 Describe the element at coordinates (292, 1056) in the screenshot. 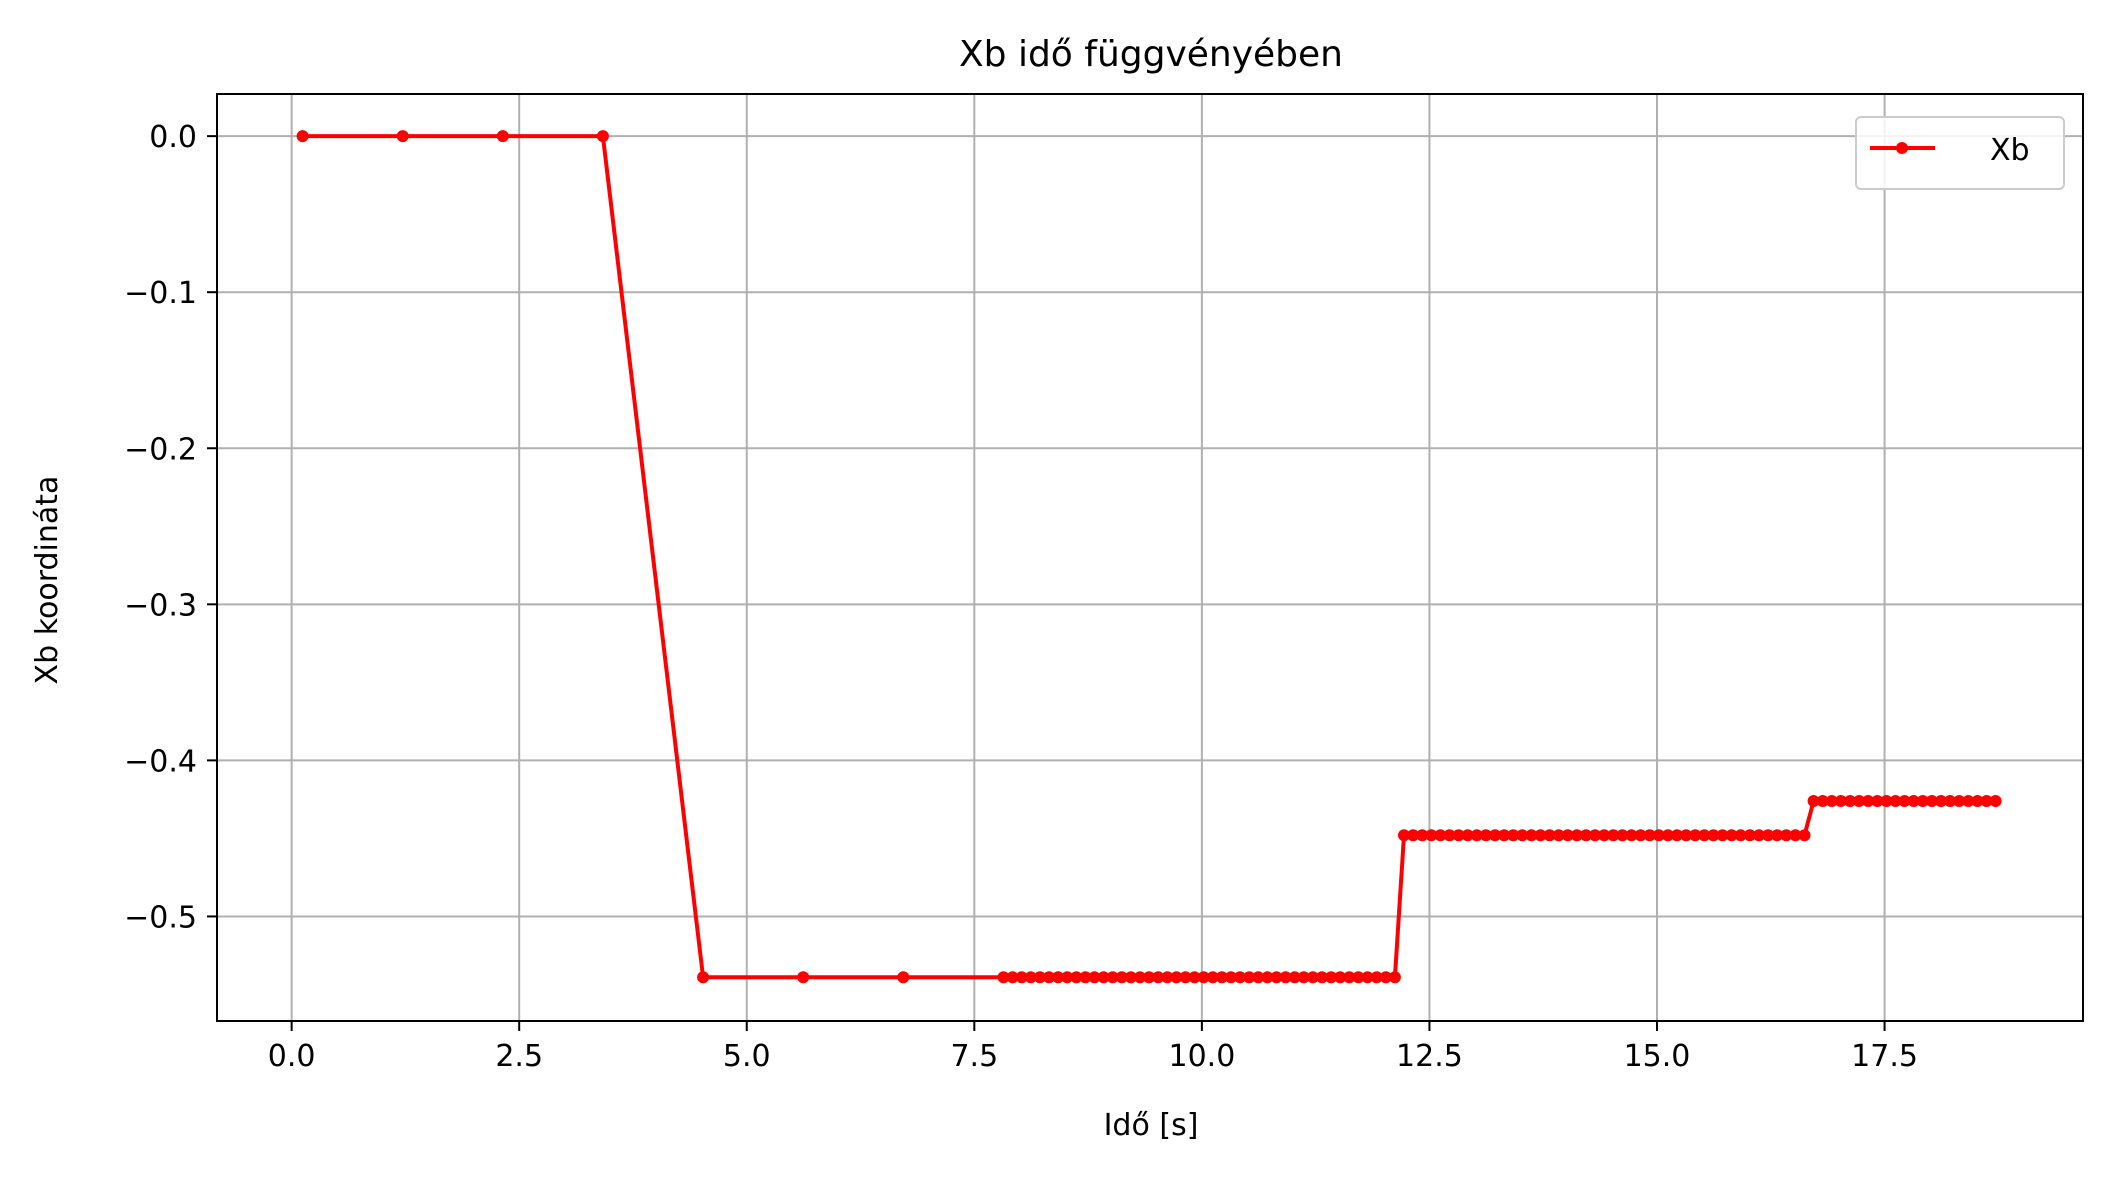

I see `x-tick-label: 0.0` at that location.